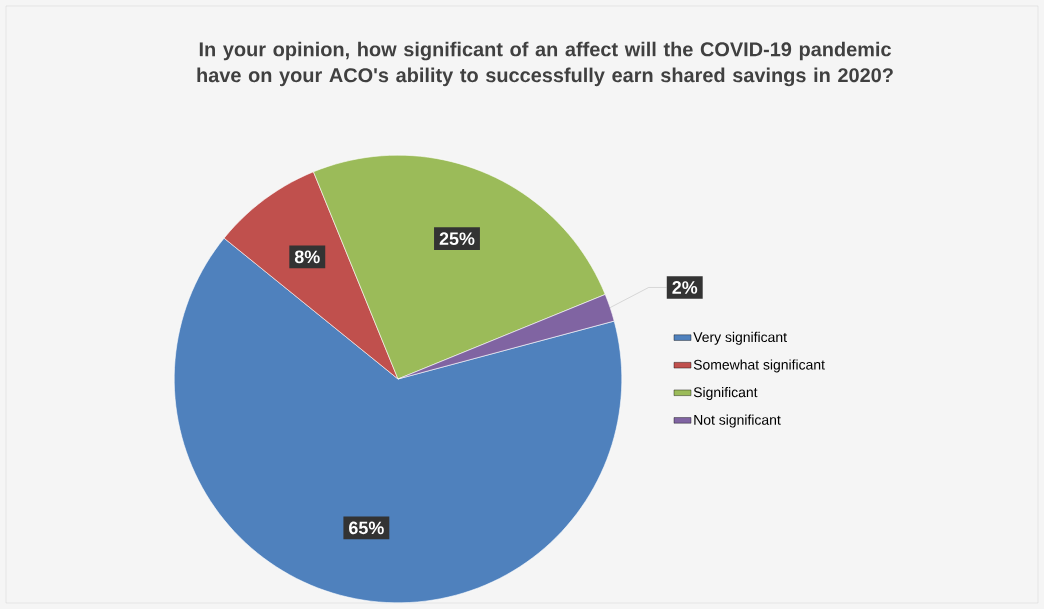  I want to click on legend-label: Very significant, so click(740, 338).